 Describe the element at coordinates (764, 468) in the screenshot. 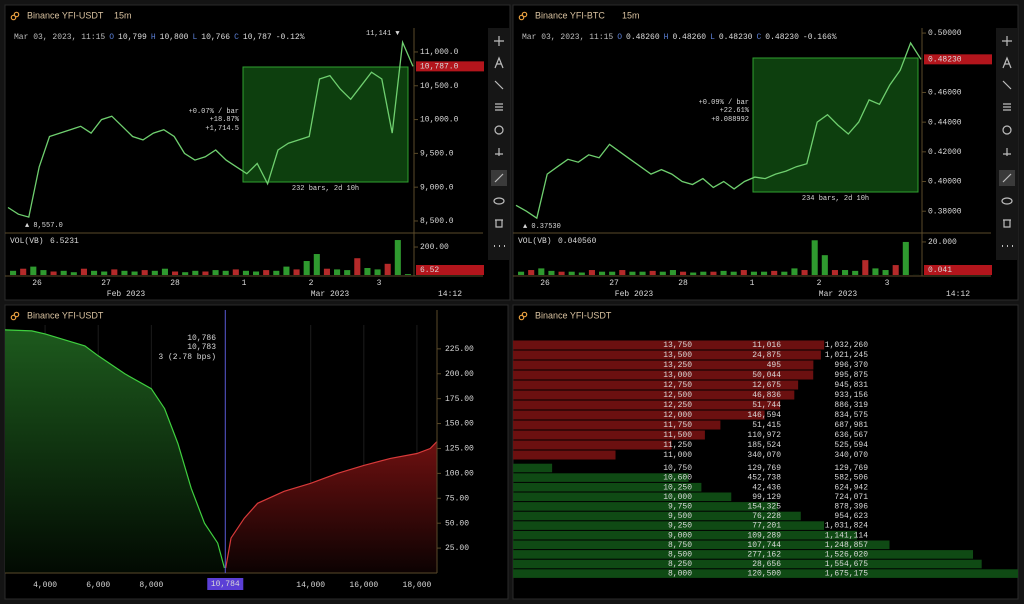

I see `book-size: 129,769` at that location.